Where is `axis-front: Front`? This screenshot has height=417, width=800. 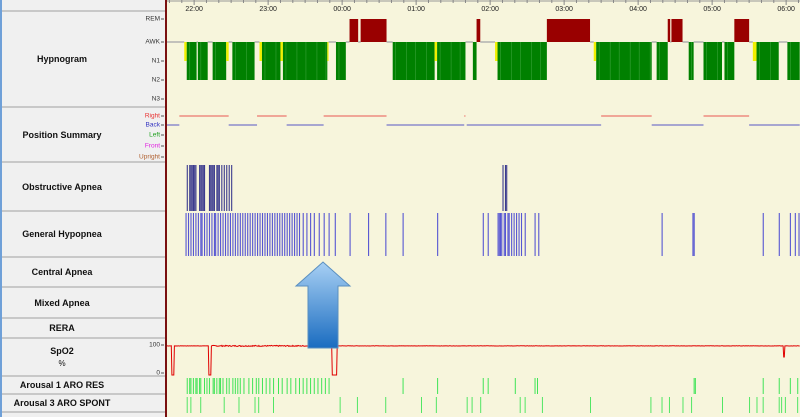 axis-front: Front is located at coordinates (154, 146).